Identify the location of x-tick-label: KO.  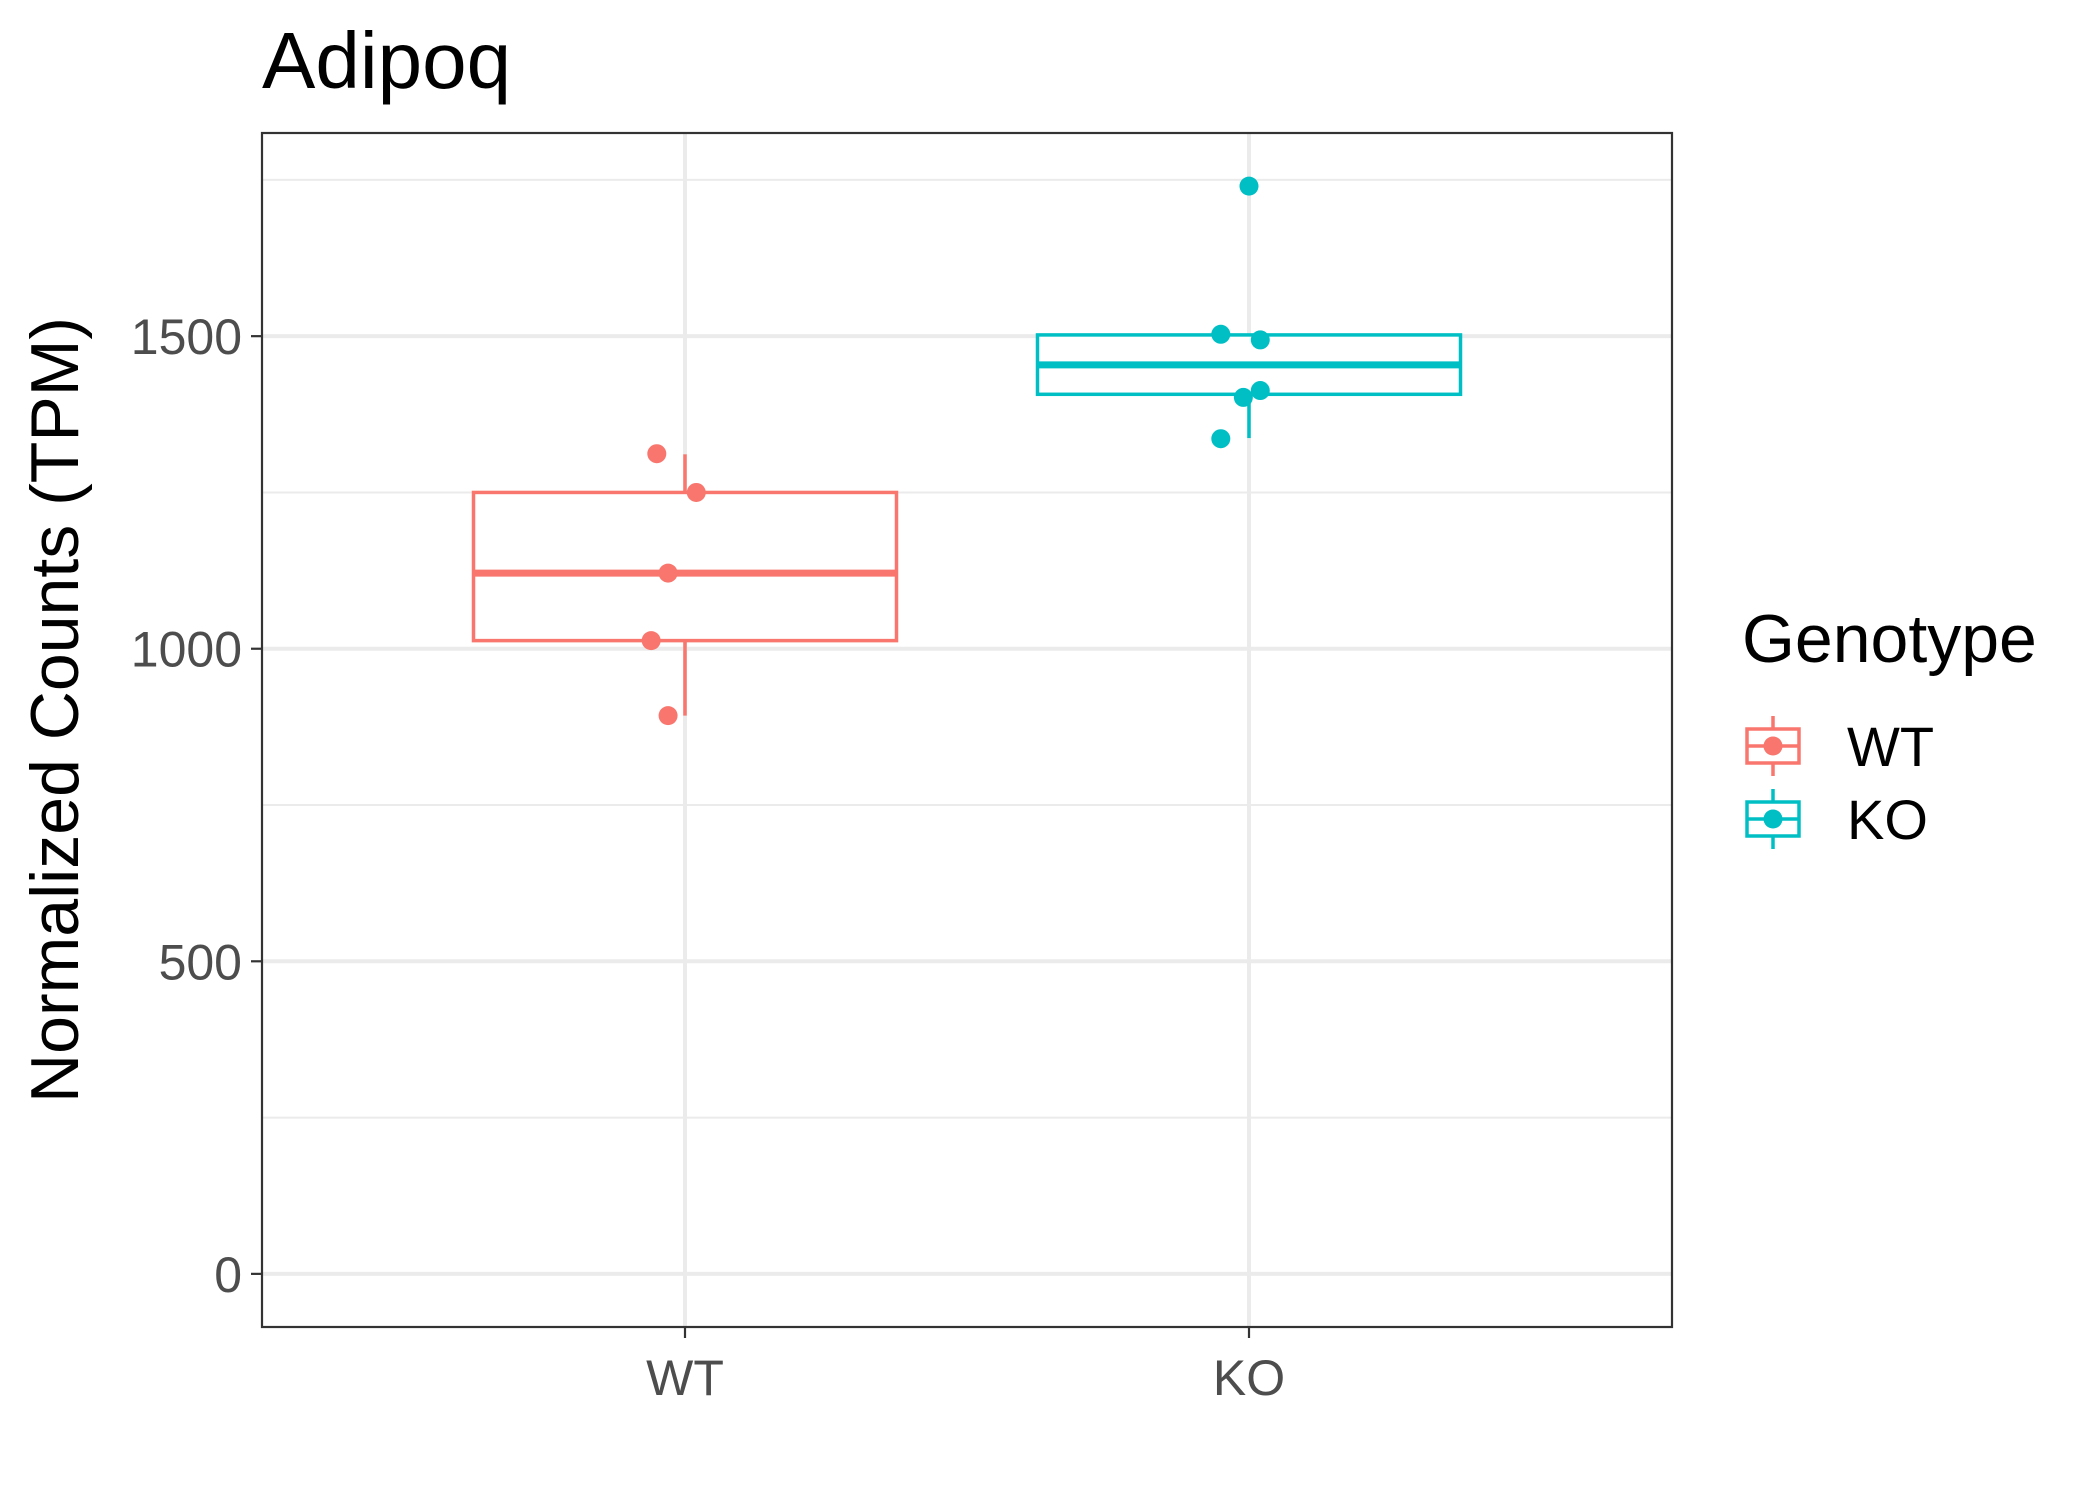
(1249, 1378).